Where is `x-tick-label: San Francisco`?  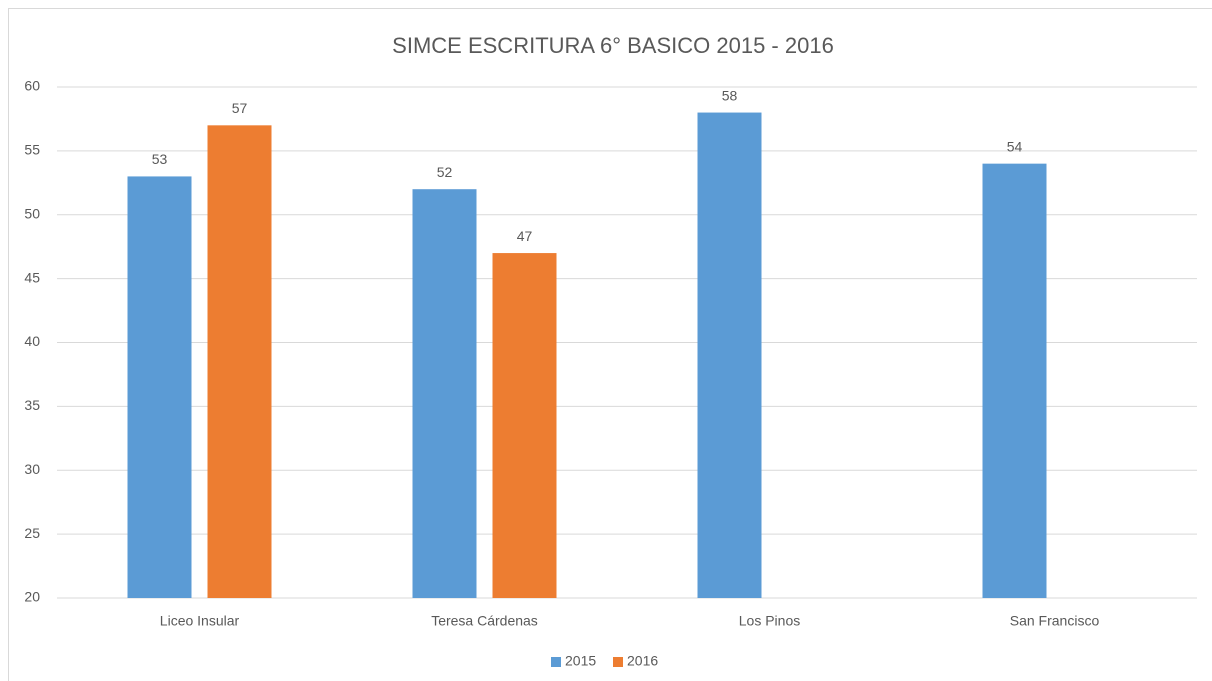 x-tick-label: San Francisco is located at coordinates (1055, 621).